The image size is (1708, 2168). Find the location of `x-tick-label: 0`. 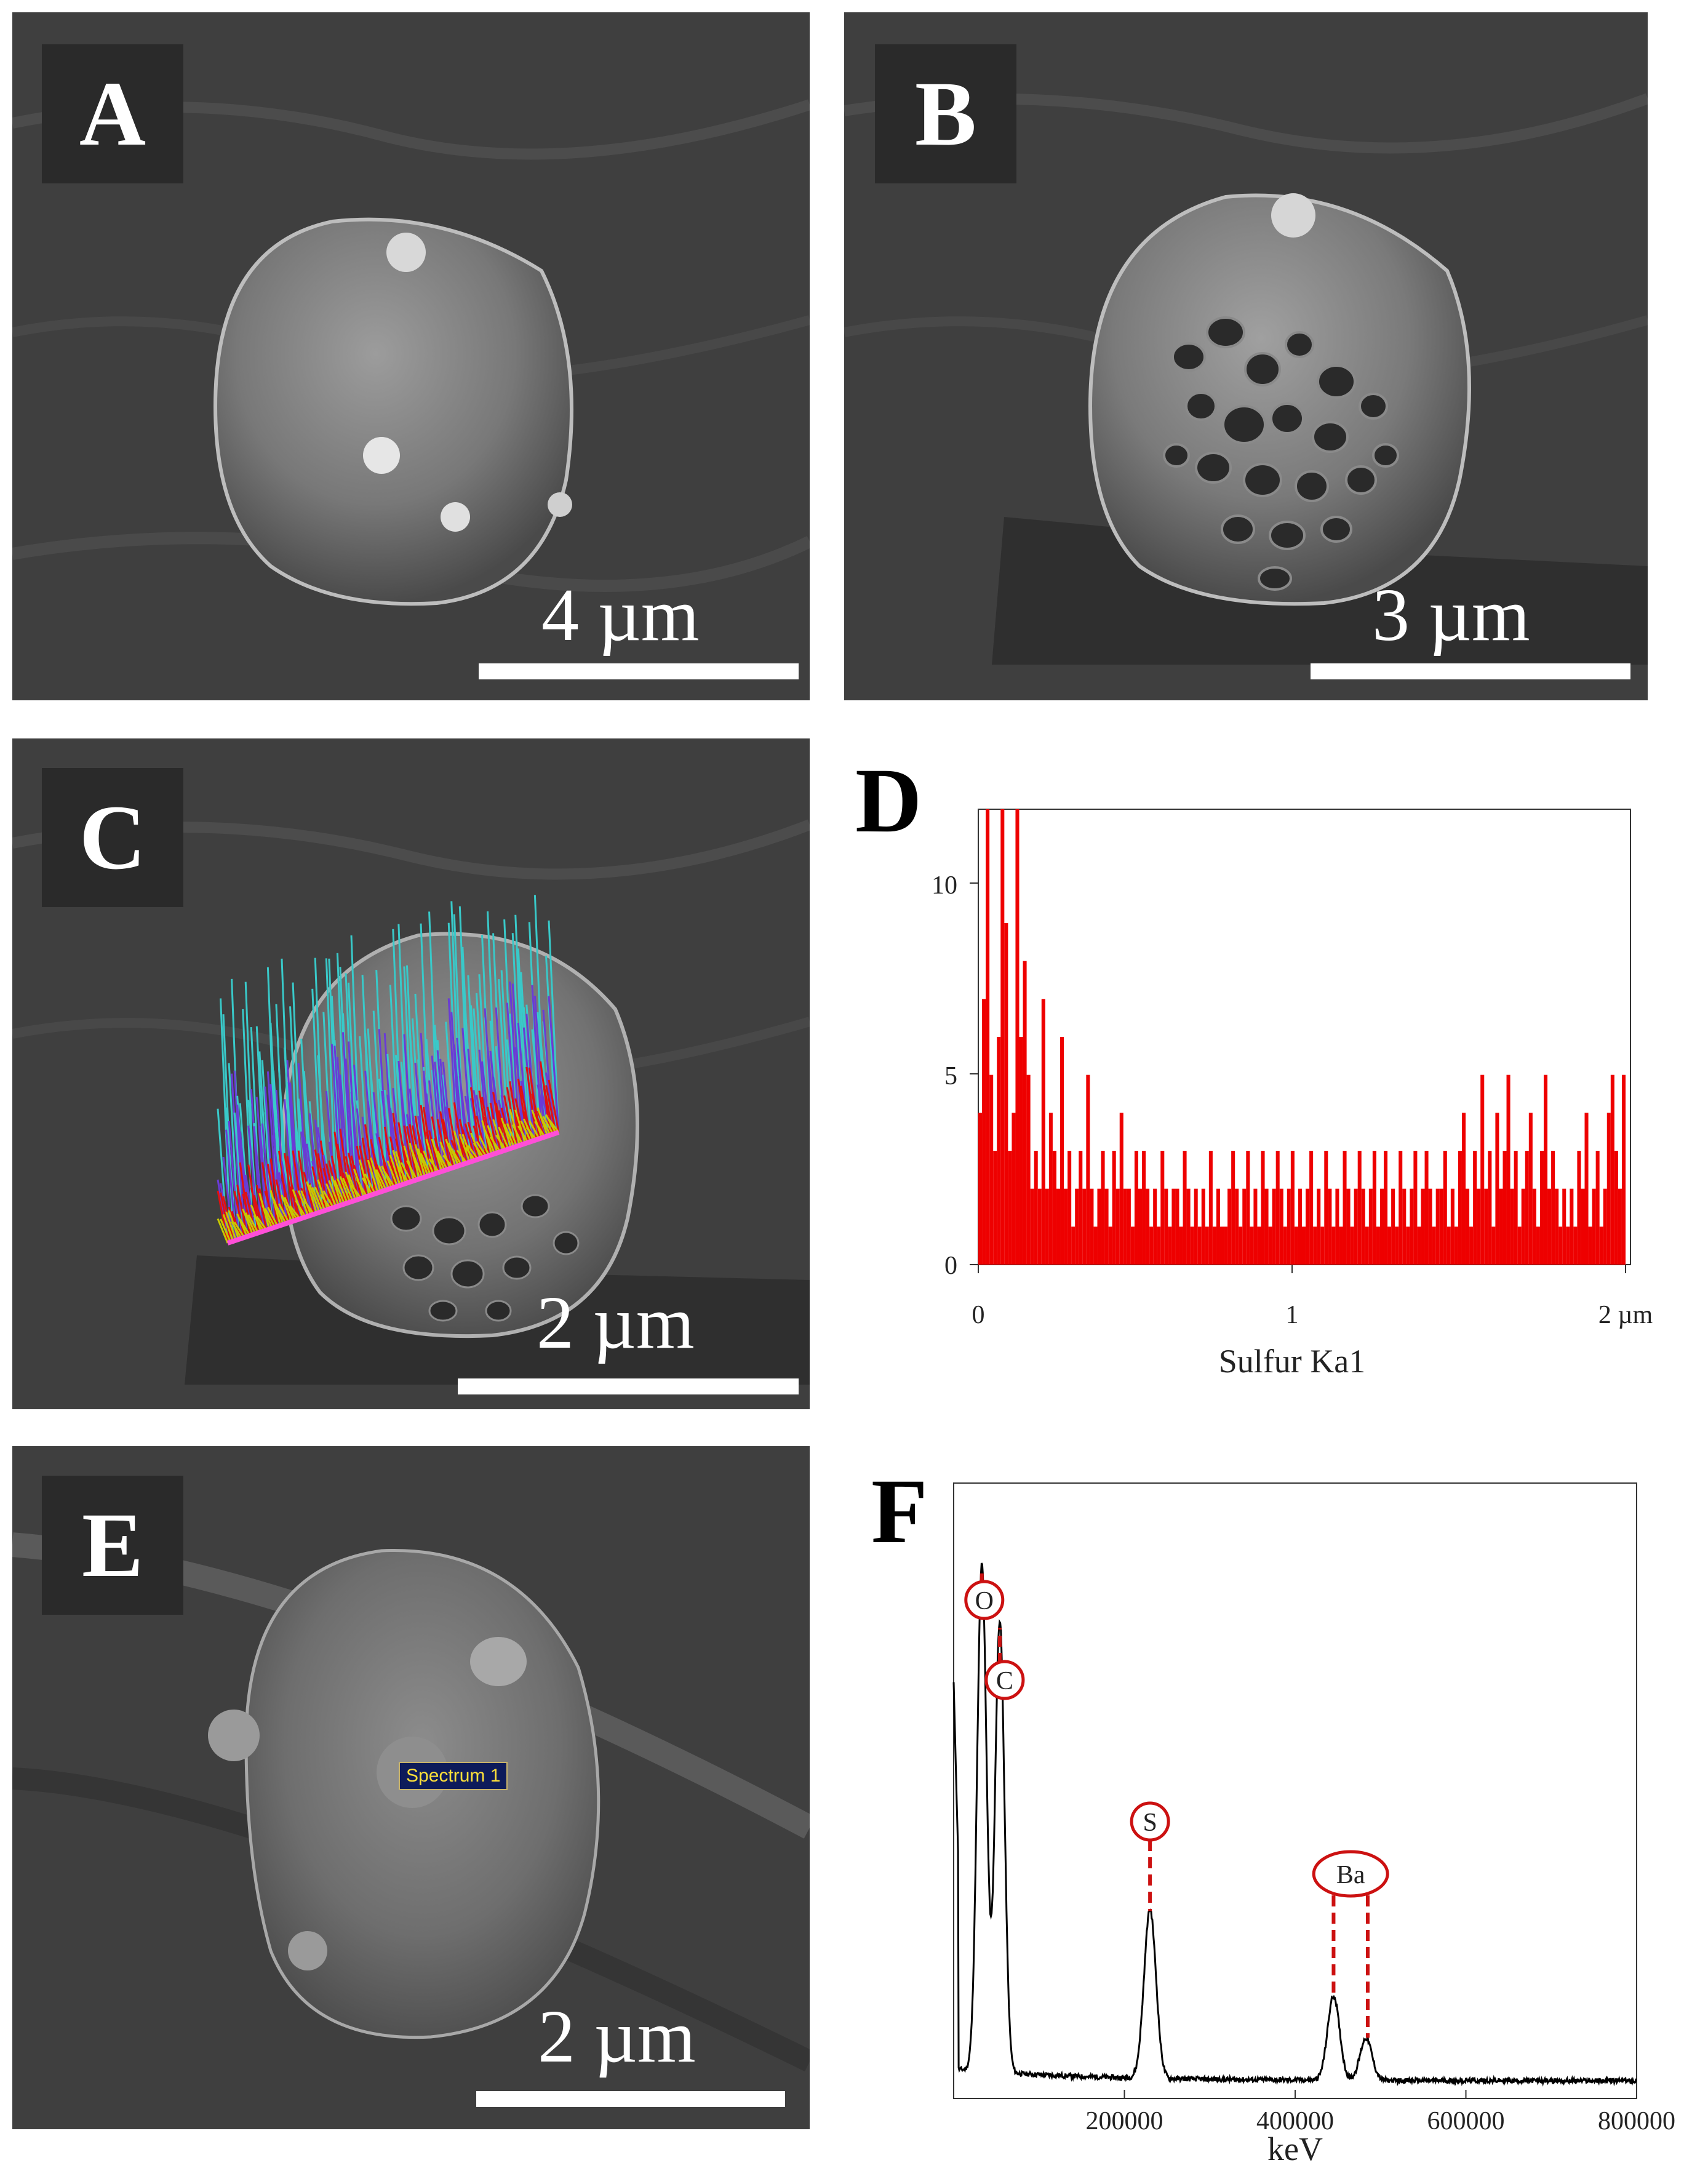

x-tick-label: 0 is located at coordinates (979, 1315).